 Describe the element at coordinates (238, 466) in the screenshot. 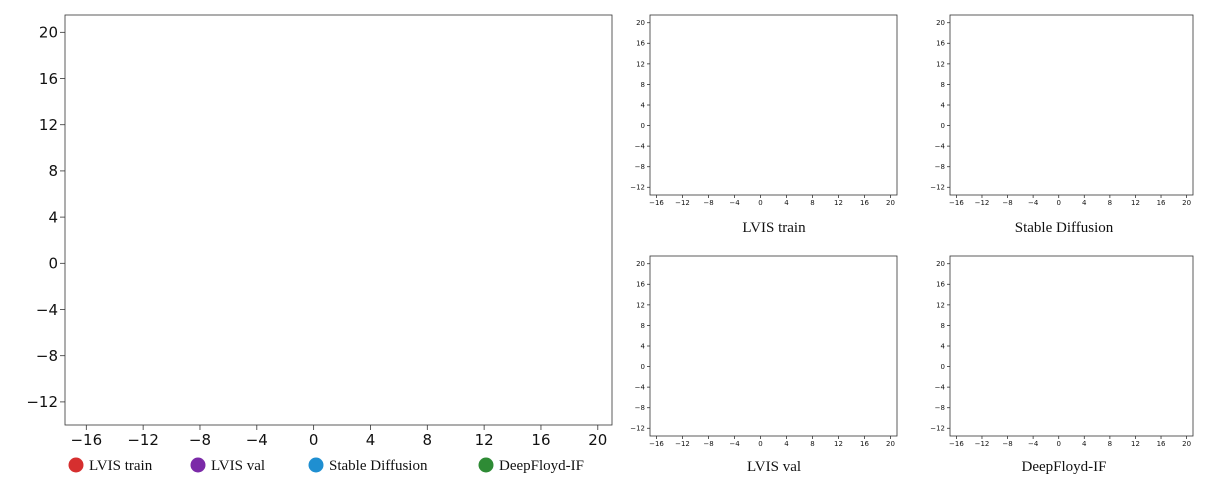

I see `legend-label: LVIS val` at that location.